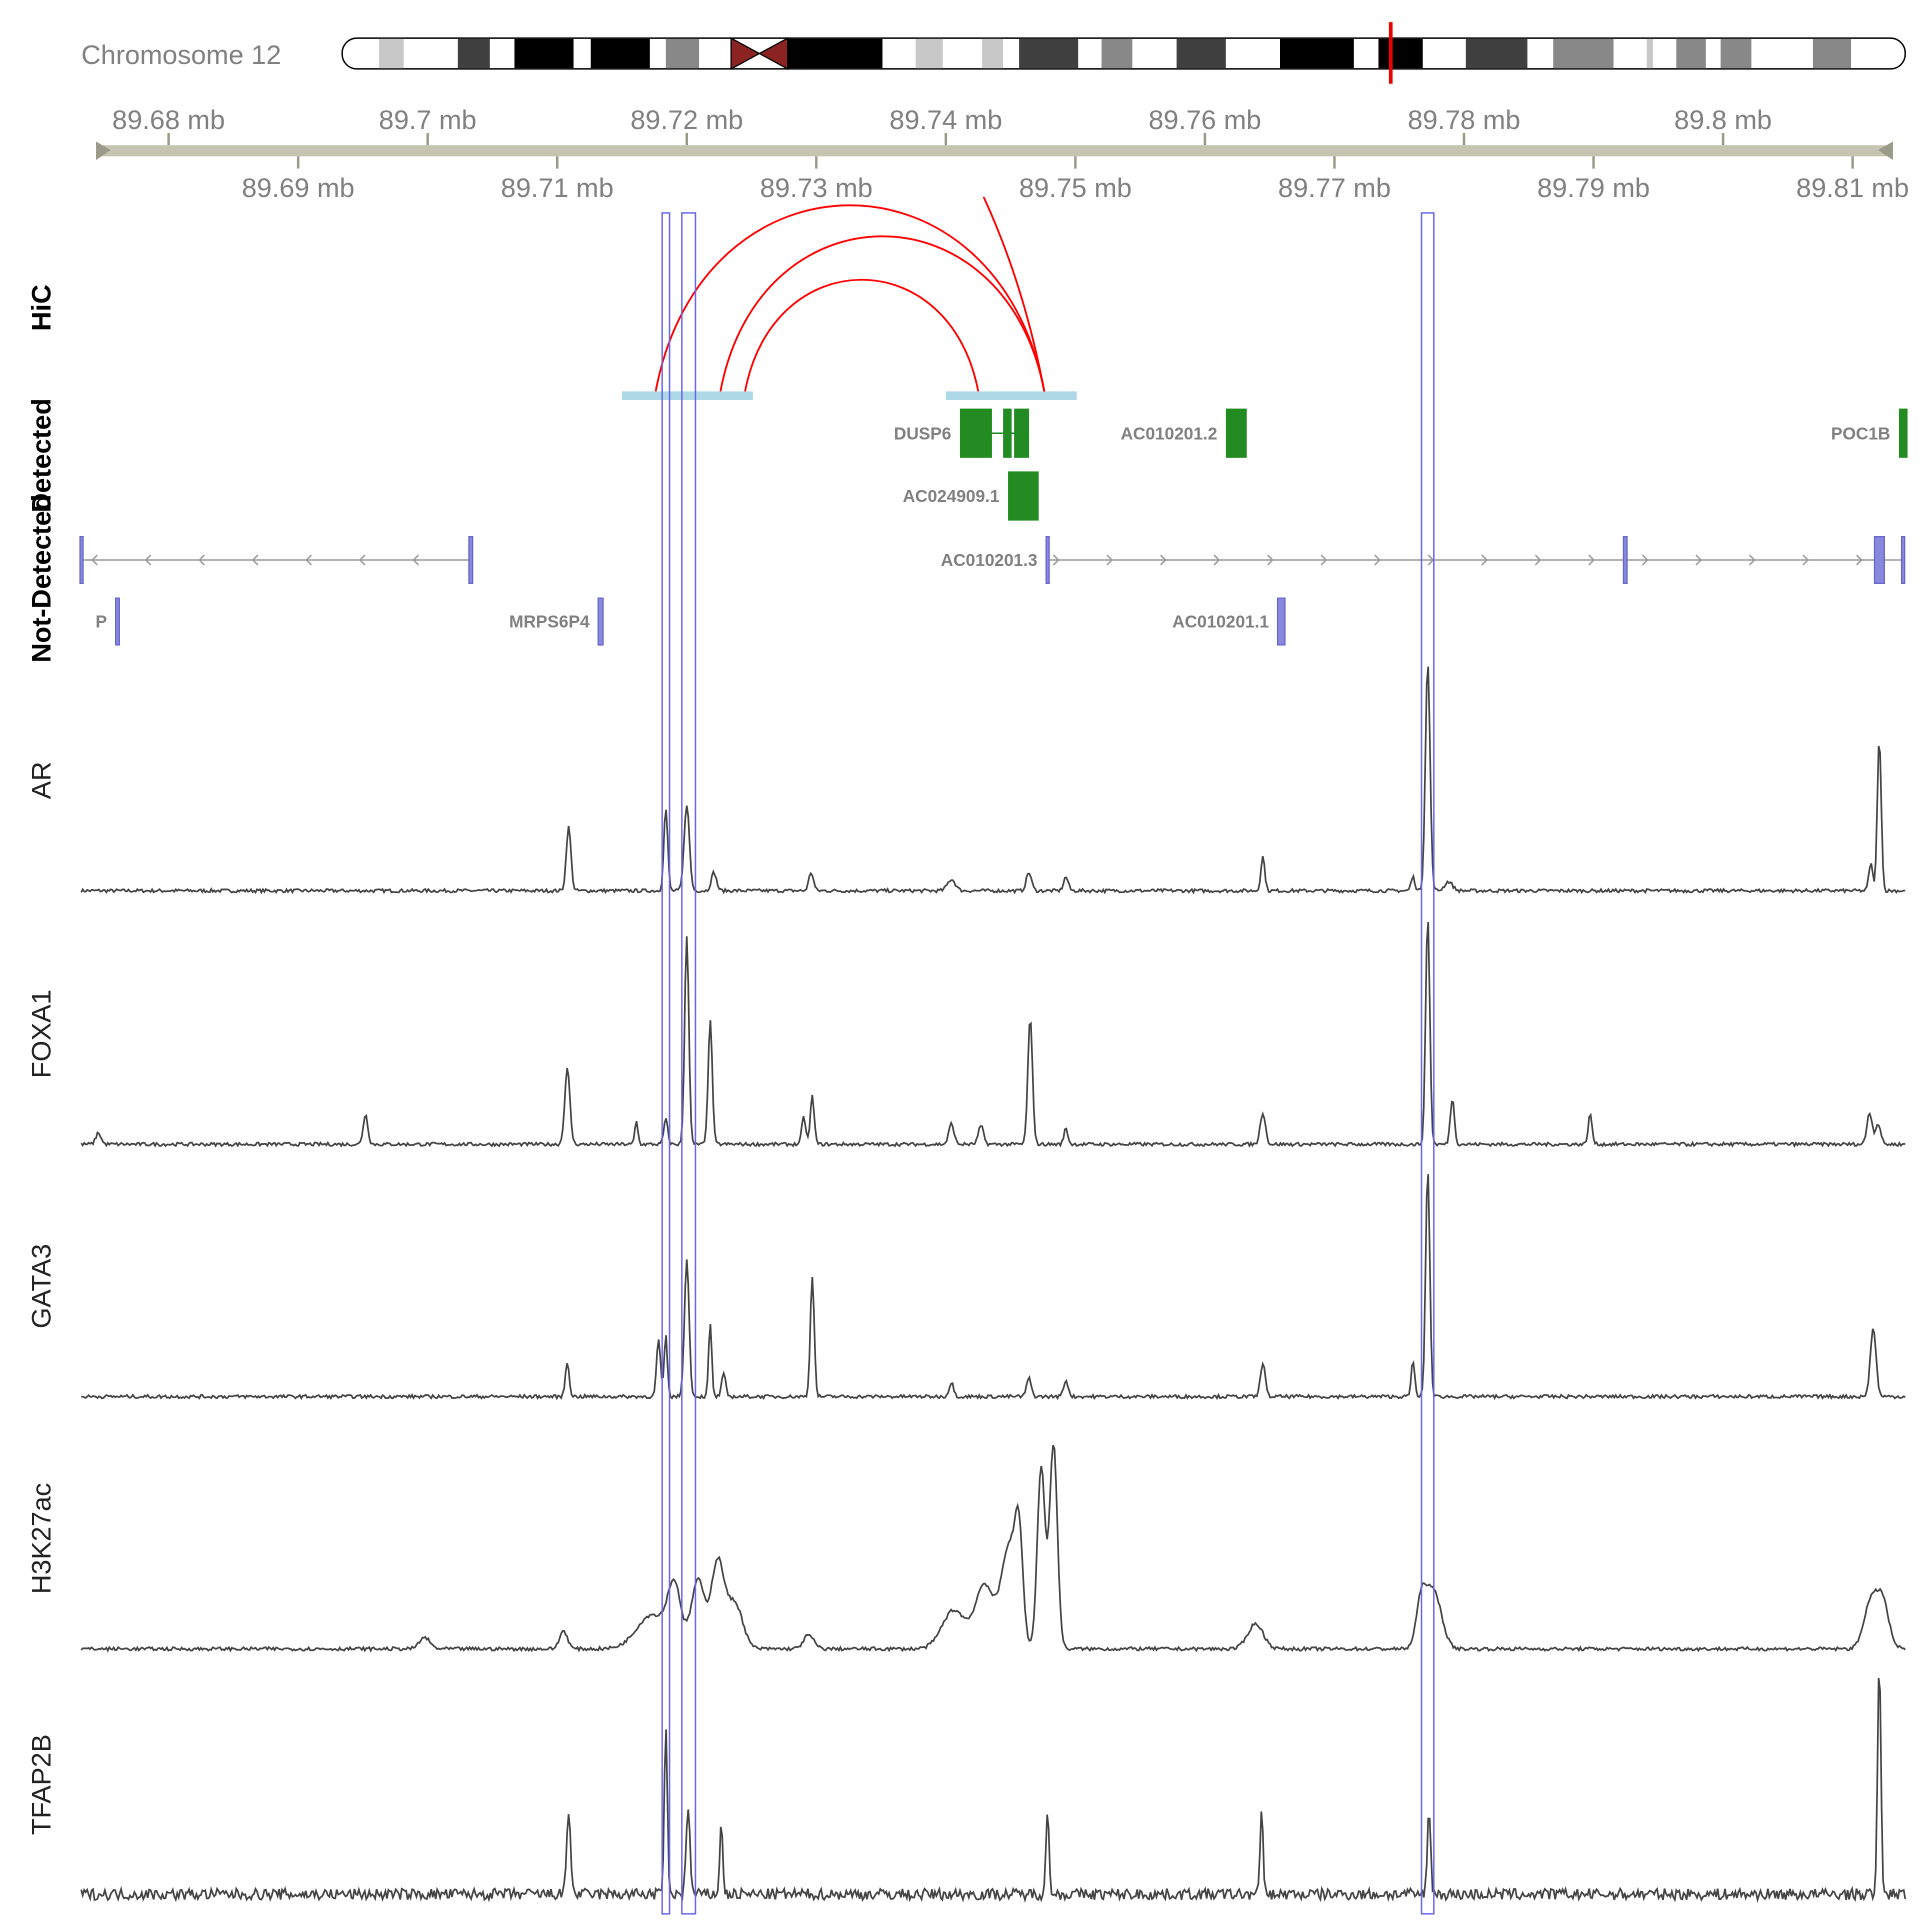  Describe the element at coordinates (945, 119) in the screenshot. I see `tick-label: 89.74 mb` at that location.